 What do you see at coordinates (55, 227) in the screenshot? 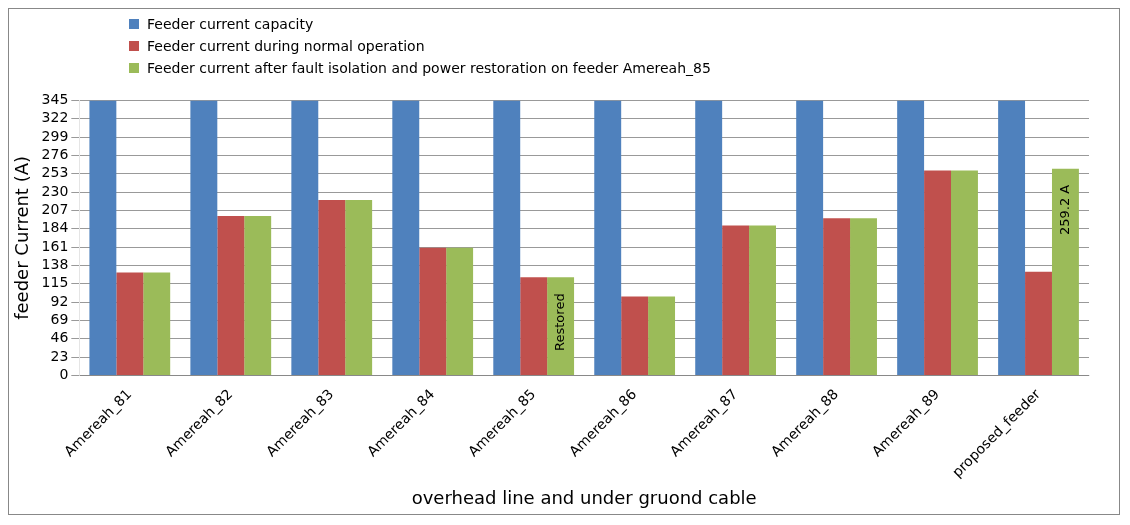
I see `y-tick-label: 184` at bounding box center [55, 227].